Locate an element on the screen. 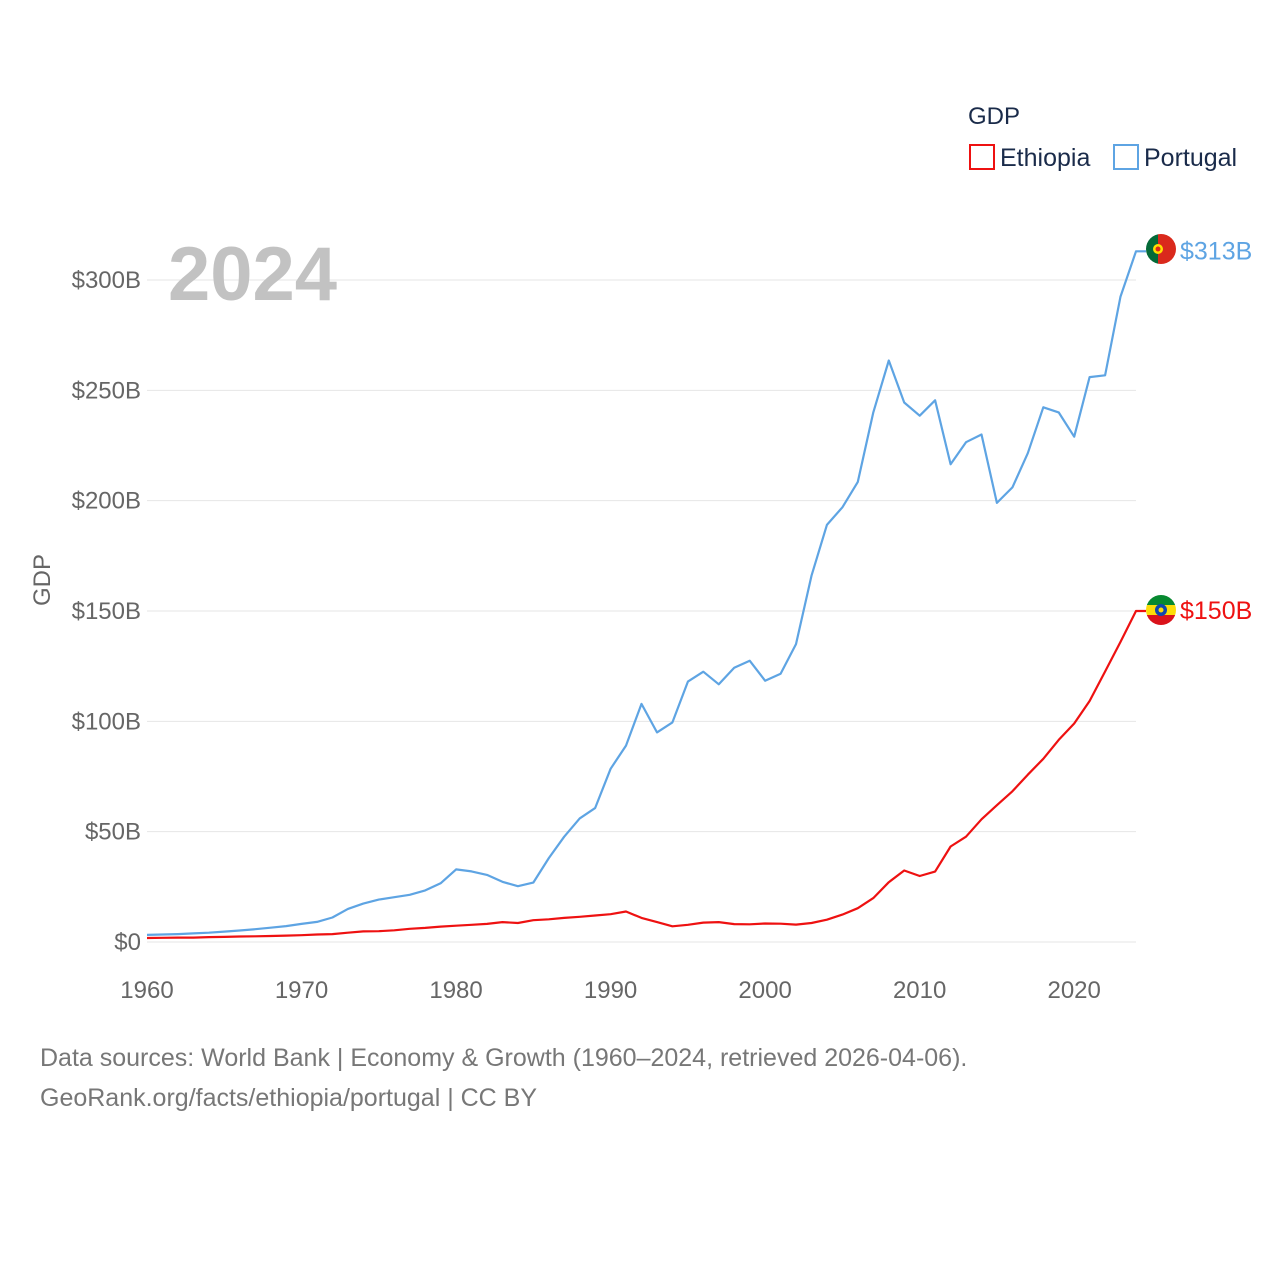 The image size is (1280, 1280). x-tick-label: 1970 is located at coordinates (301, 990).